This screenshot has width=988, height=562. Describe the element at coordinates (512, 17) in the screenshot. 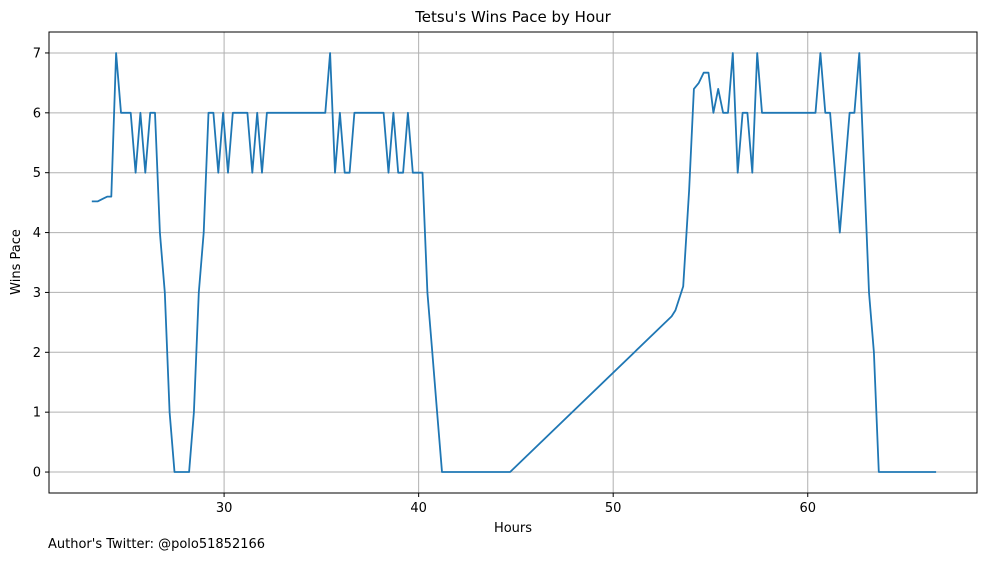

I see `chart-title: Tetsu's Wins Pace by Hour` at that location.